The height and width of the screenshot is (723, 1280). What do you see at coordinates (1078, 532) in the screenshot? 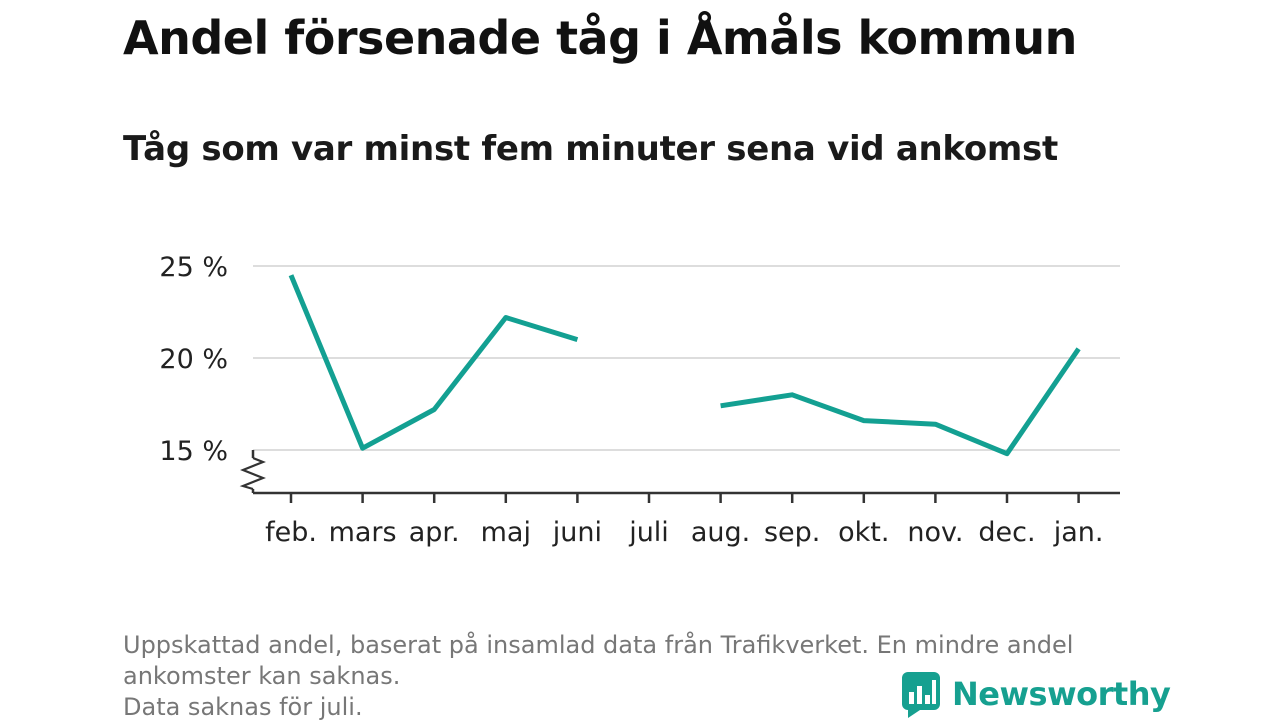
I see `x-tick-label: jan.` at bounding box center [1078, 532].